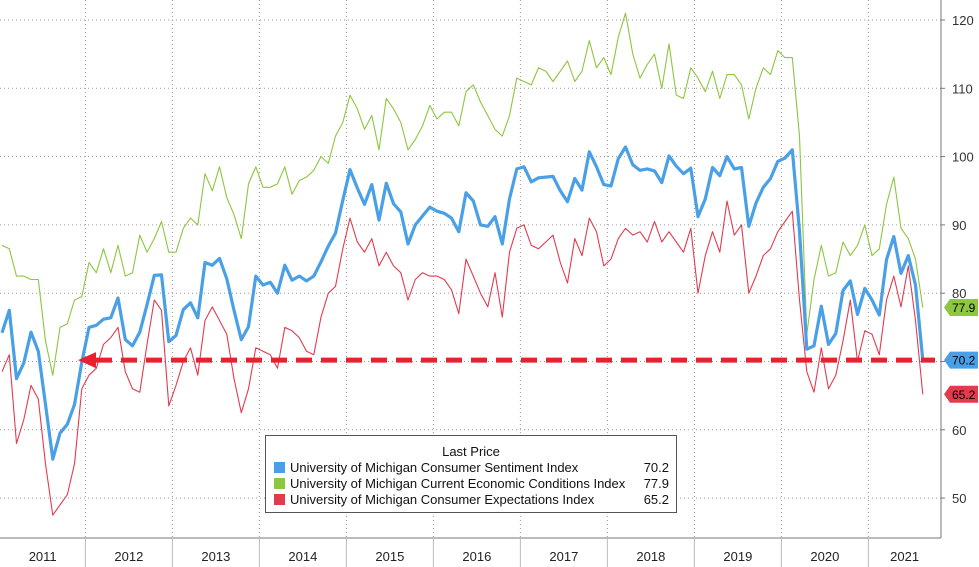 The image size is (979, 567). What do you see at coordinates (904, 556) in the screenshot?
I see `year-label-2021: 2021` at bounding box center [904, 556].